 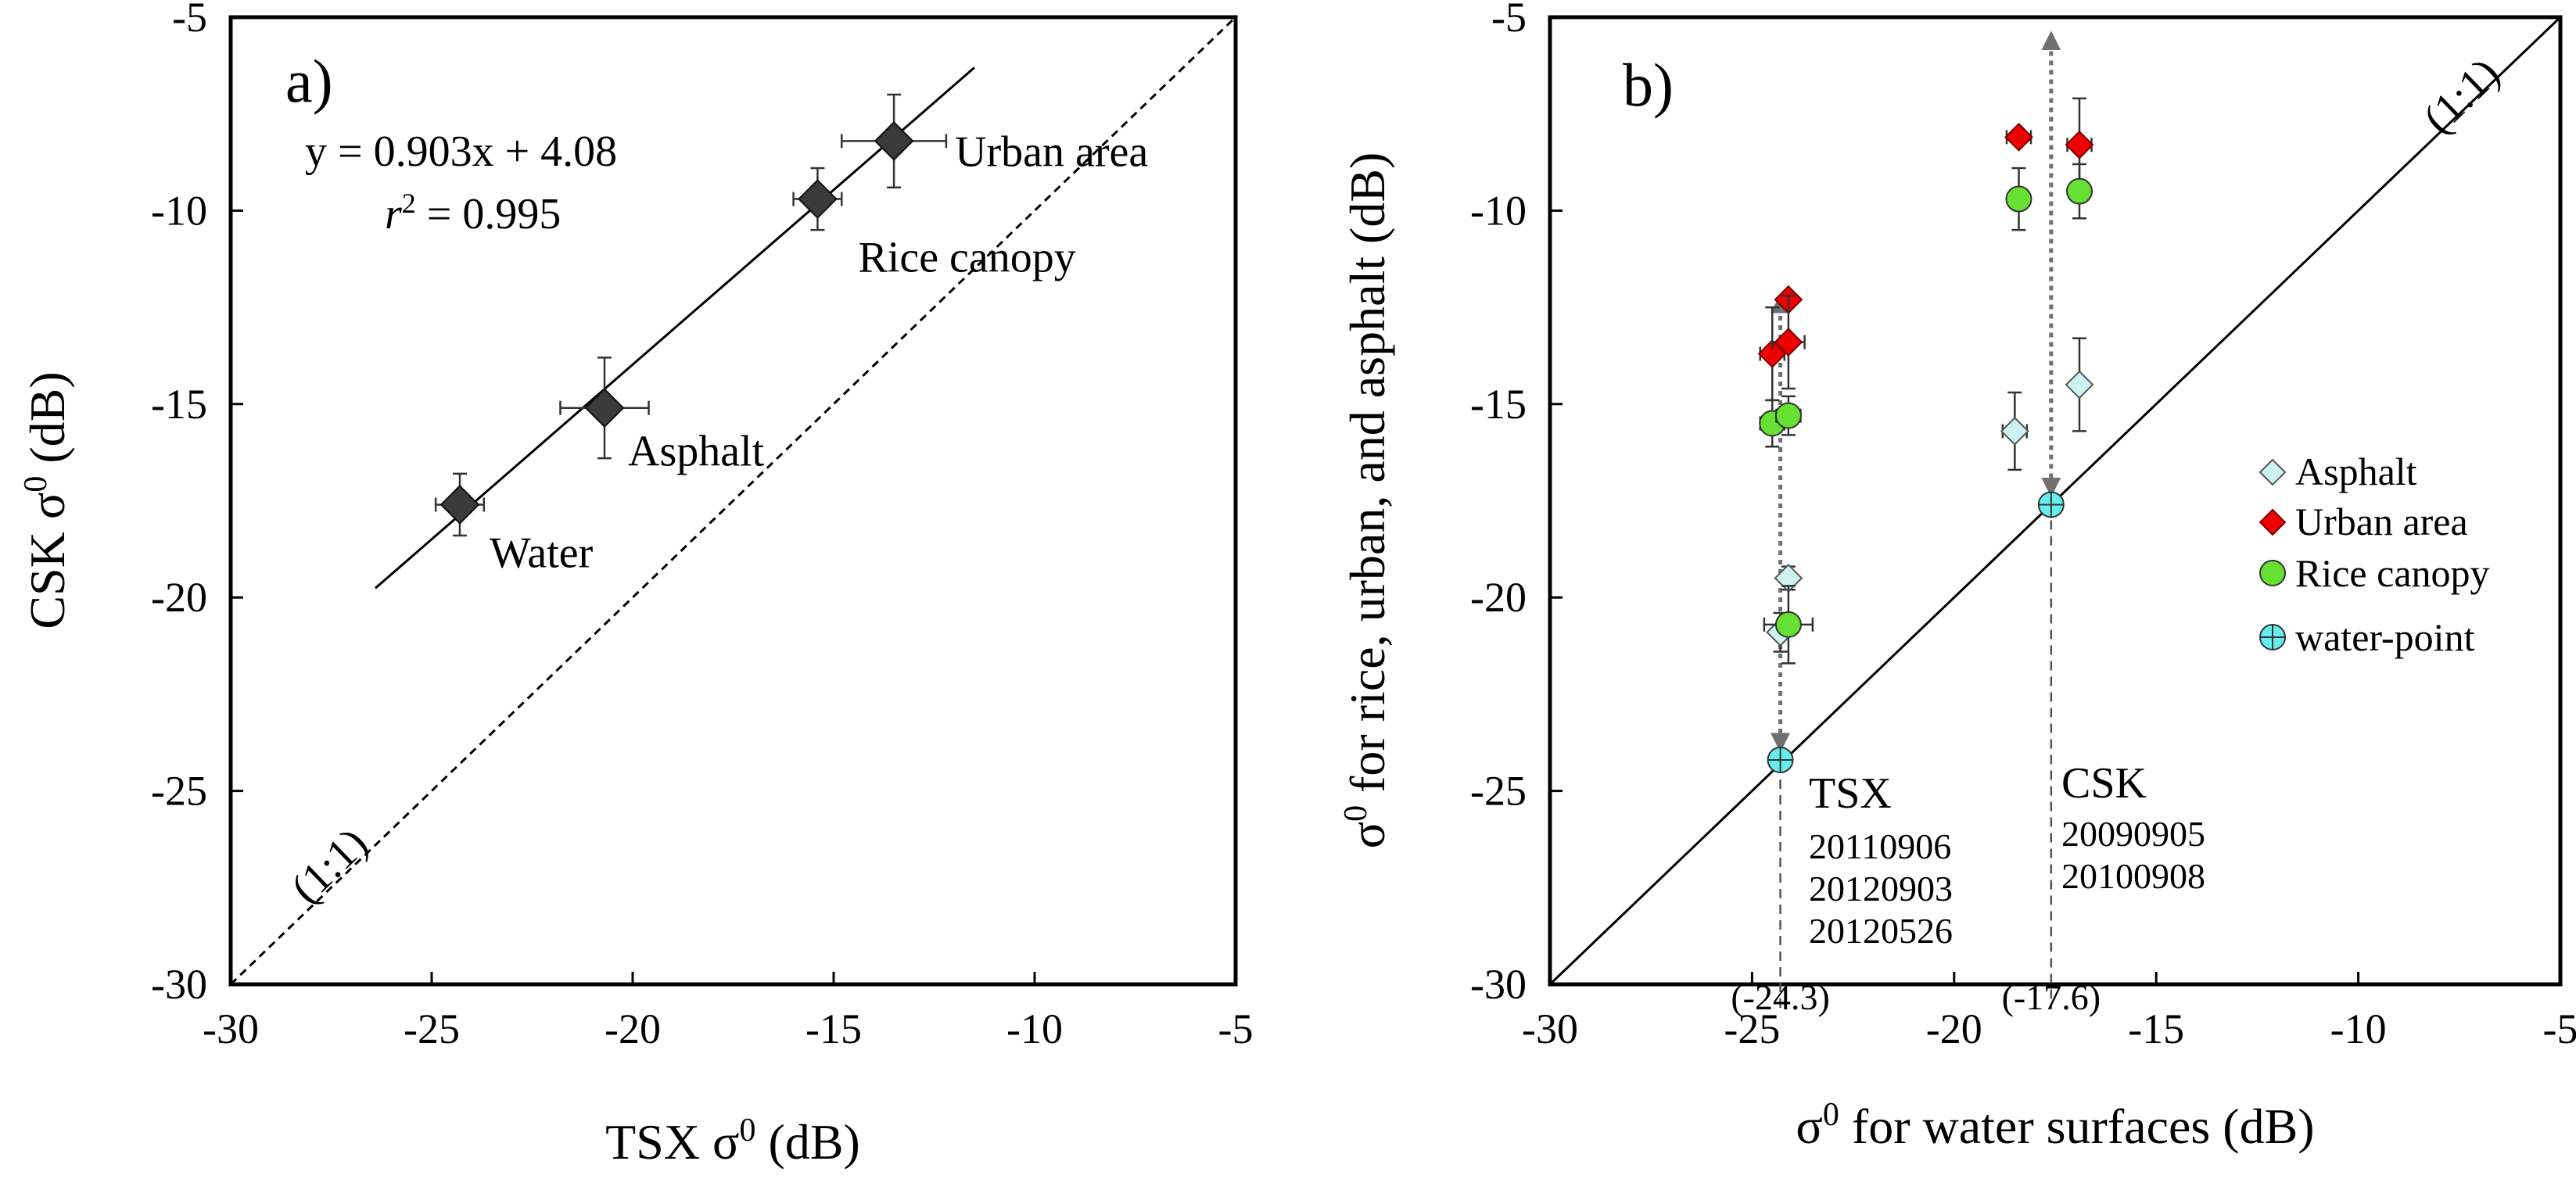 What do you see at coordinates (2381, 521) in the screenshot?
I see `legend-urban-label: Urban area` at bounding box center [2381, 521].